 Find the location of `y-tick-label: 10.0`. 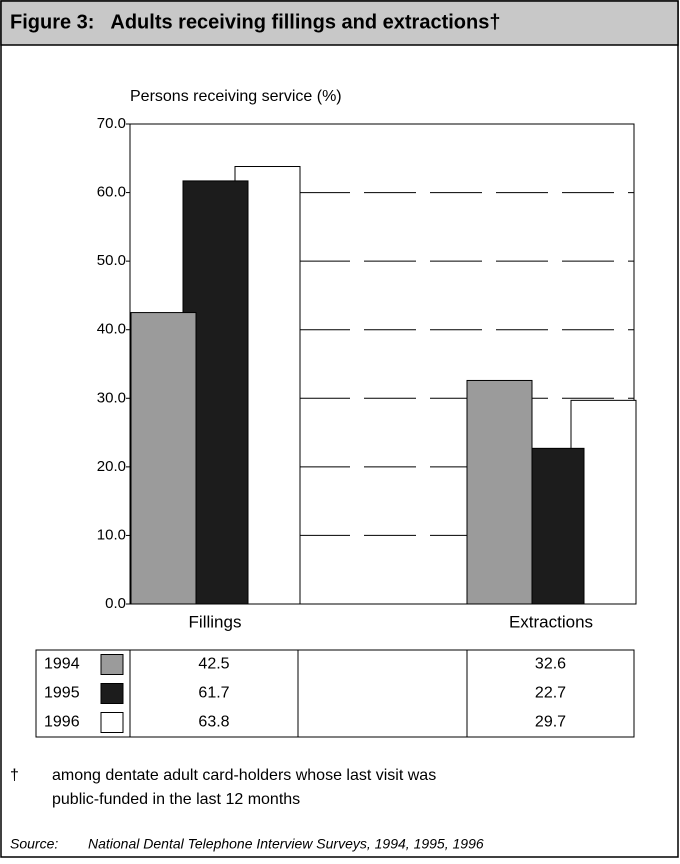

y-tick-label: 10.0 is located at coordinates (111, 534).